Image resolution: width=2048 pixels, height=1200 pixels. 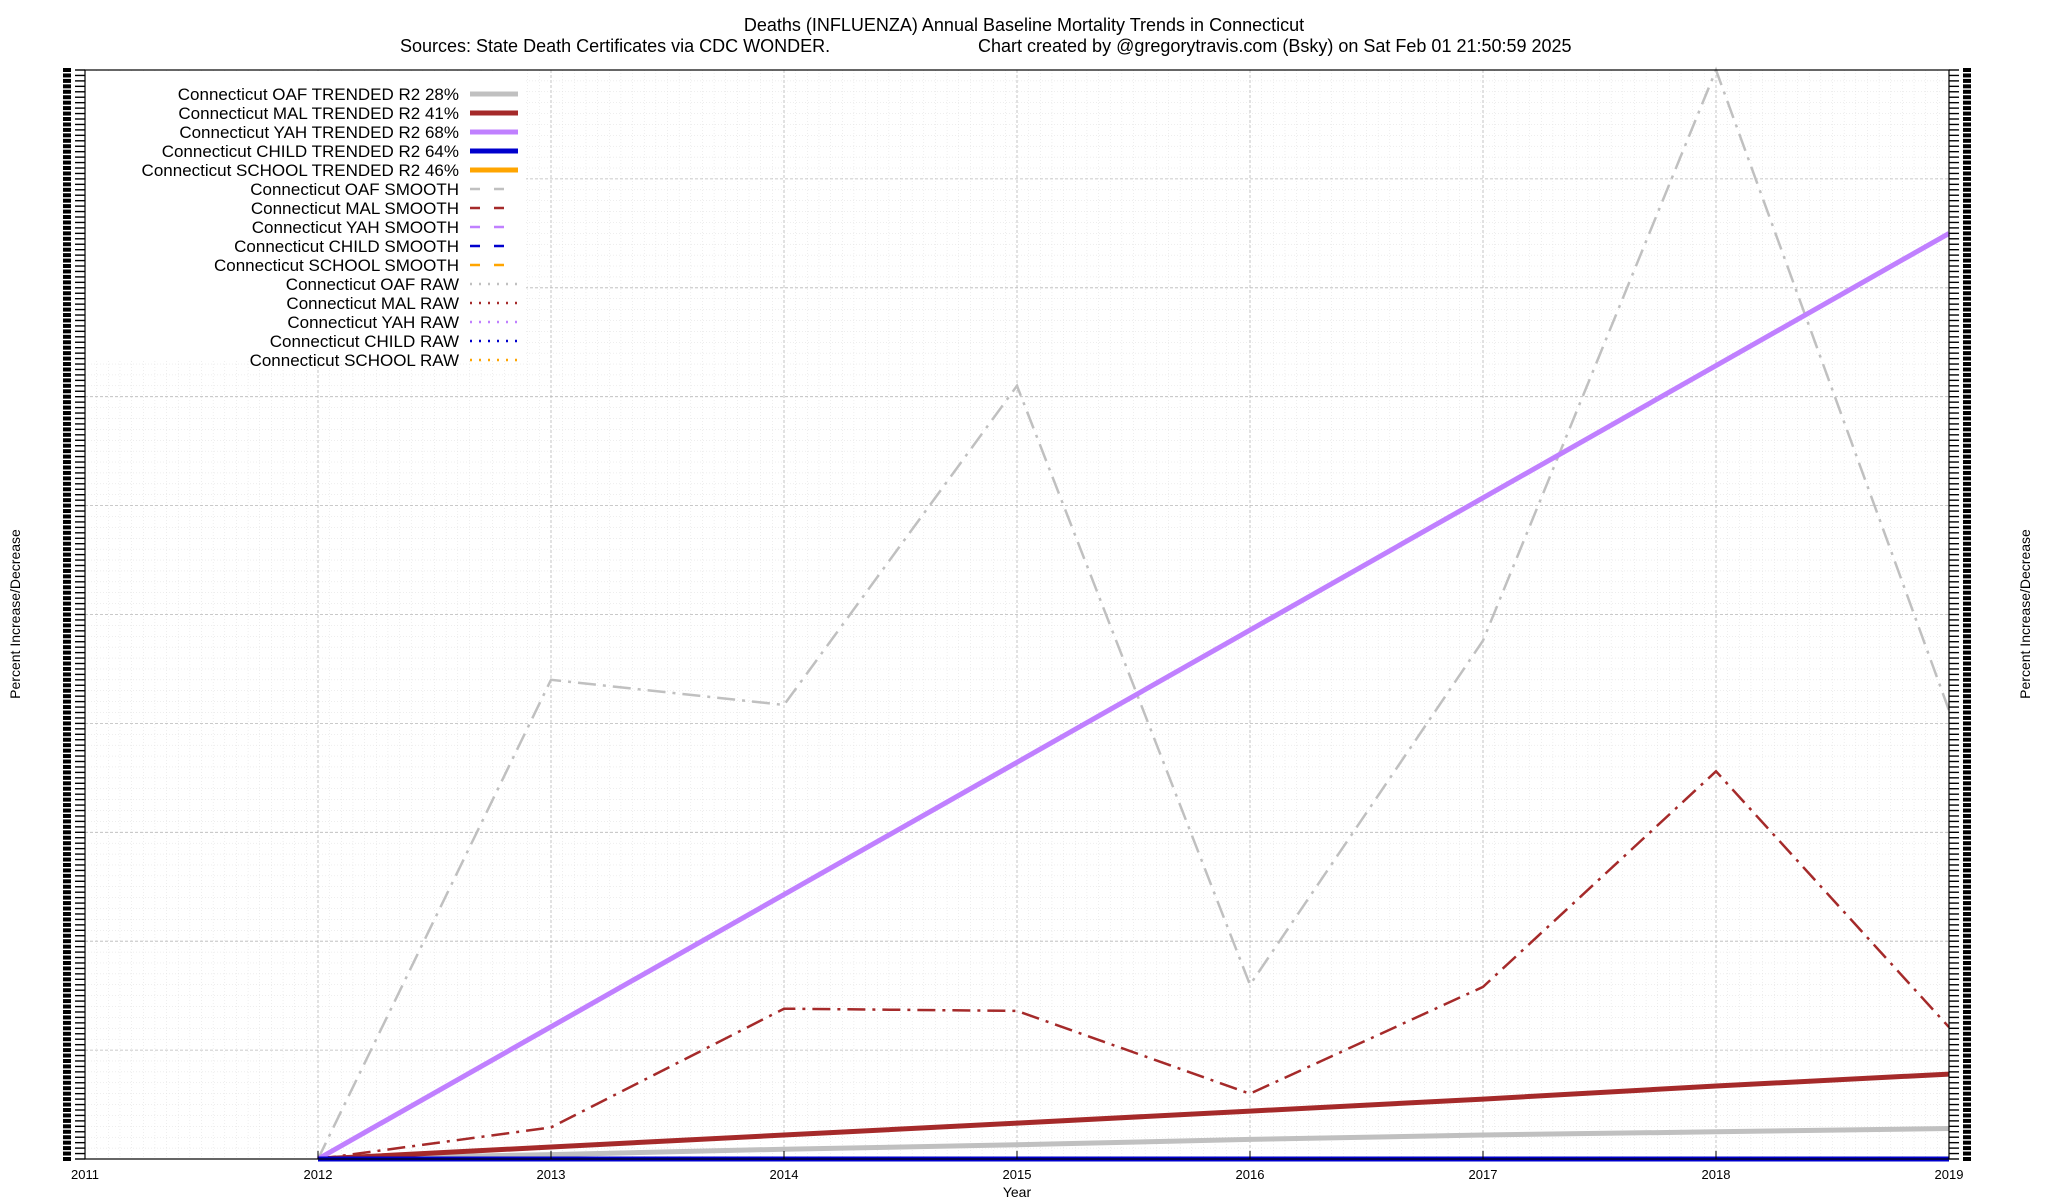 I want to click on legend-label: Connecticut OAF SMOOTH, so click(x=354, y=189).